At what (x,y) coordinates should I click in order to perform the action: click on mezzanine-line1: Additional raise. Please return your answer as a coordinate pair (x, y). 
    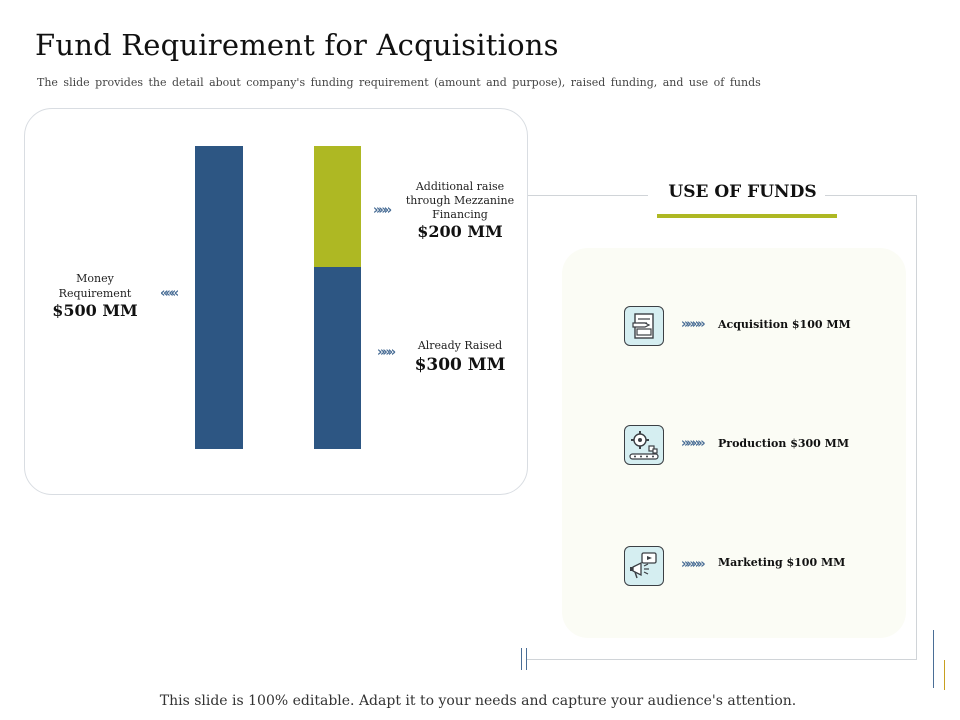
    Looking at the image, I should click on (460, 186).